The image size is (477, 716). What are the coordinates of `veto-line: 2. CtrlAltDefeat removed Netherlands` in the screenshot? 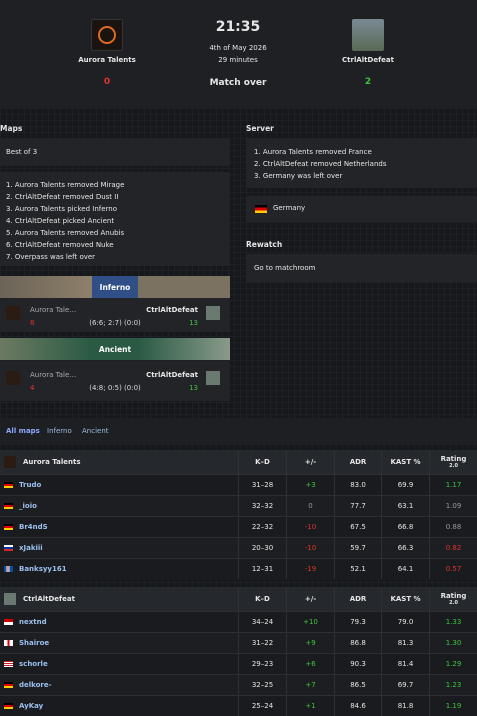 It's located at (320, 164).